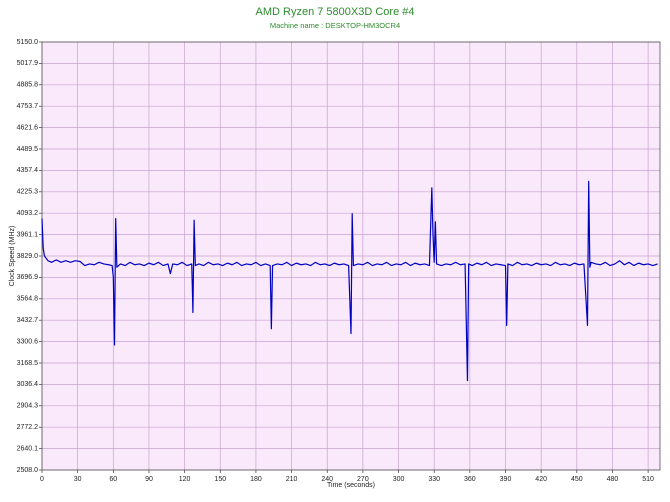 Image resolution: width=670 pixels, height=502 pixels. I want to click on y-tick-label: 4753.7, so click(28, 106).